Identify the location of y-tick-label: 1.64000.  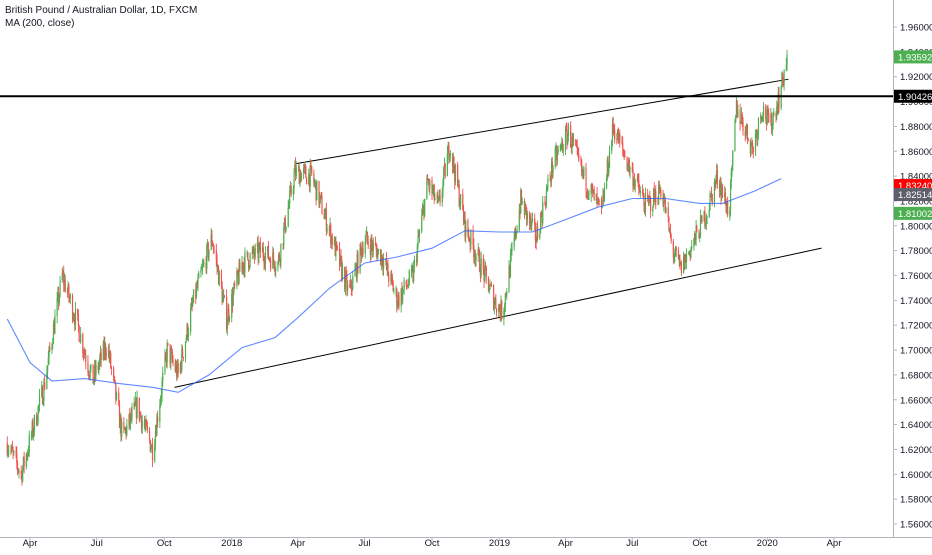
(916, 425).